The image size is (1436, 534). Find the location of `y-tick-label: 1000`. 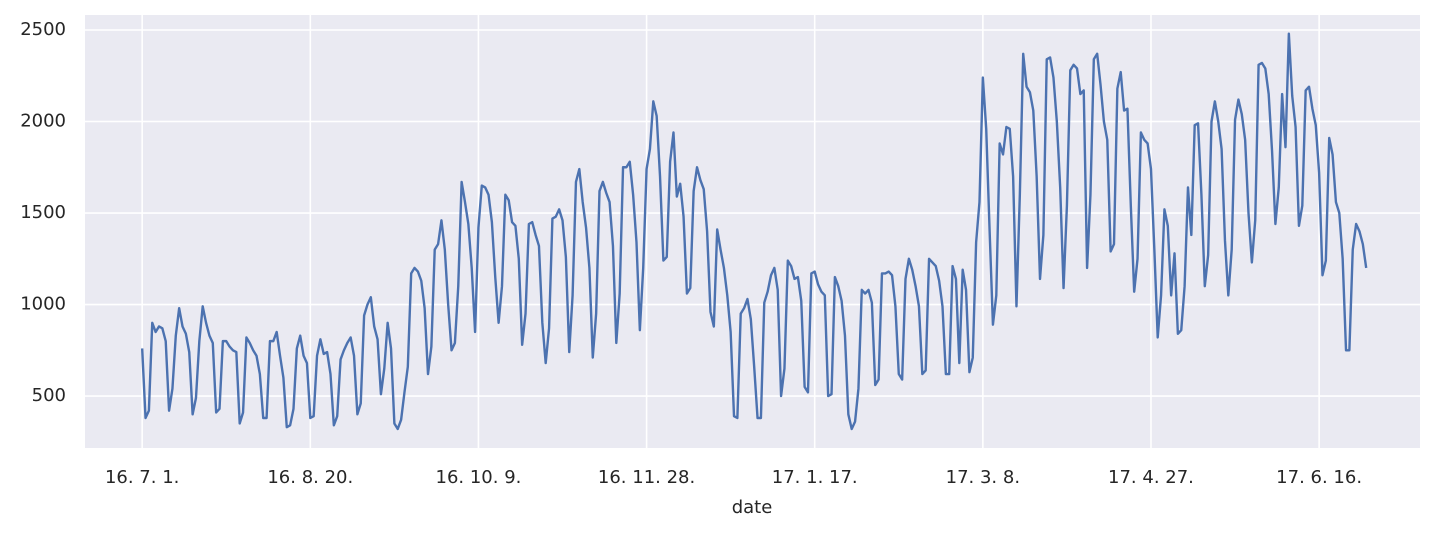

y-tick-label: 1000 is located at coordinates (43, 304).